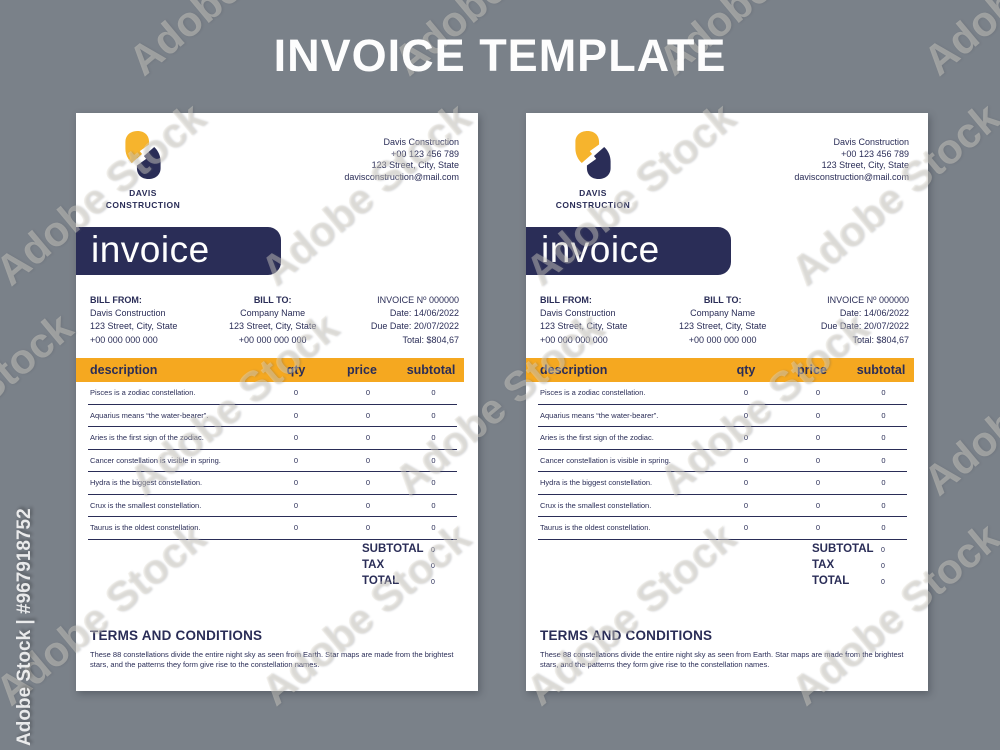  What do you see at coordinates (566, 300) in the screenshot?
I see `bill-from-label: BILL FROM:` at bounding box center [566, 300].